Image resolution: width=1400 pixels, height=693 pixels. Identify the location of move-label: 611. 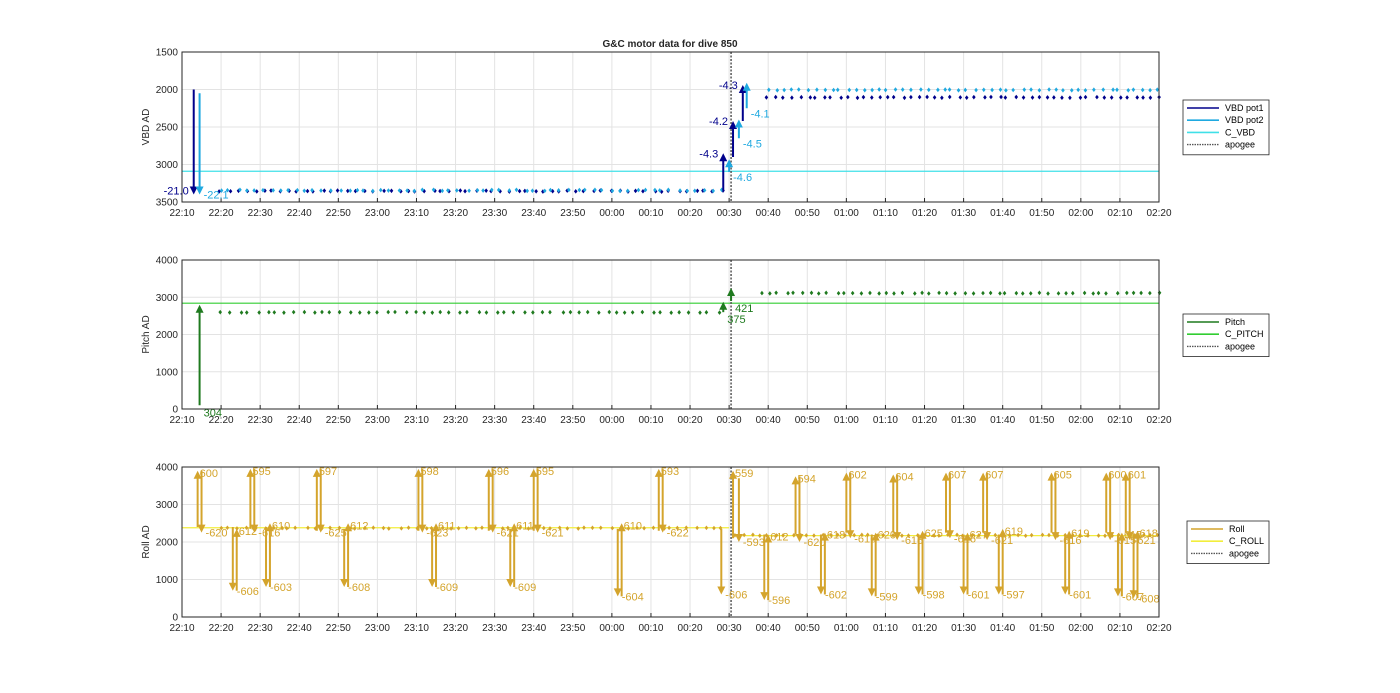
(447, 526).